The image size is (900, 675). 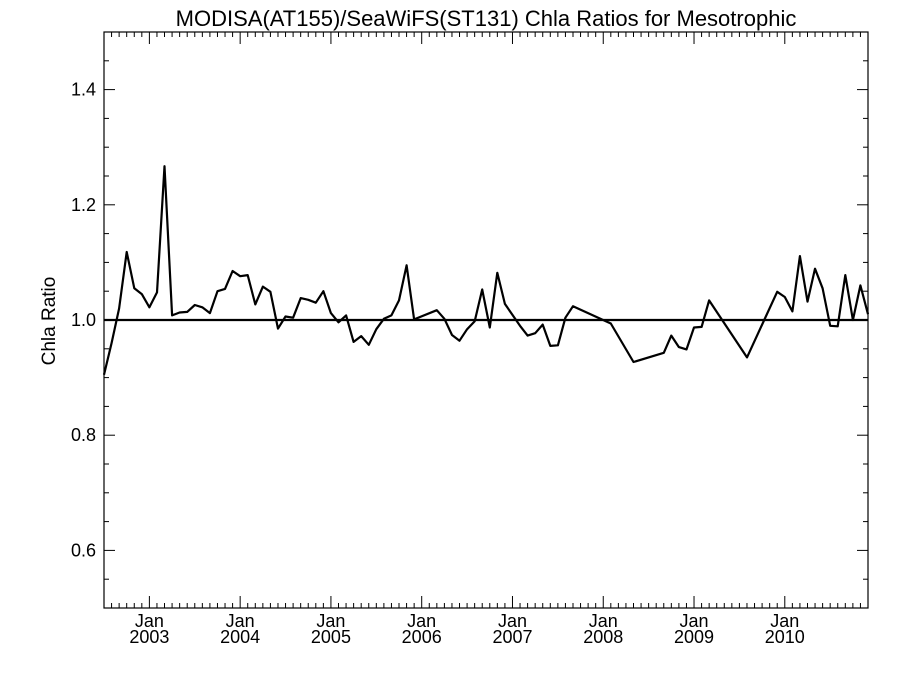 What do you see at coordinates (512, 637) in the screenshot?
I see `x-tick-label-year: 2007` at bounding box center [512, 637].